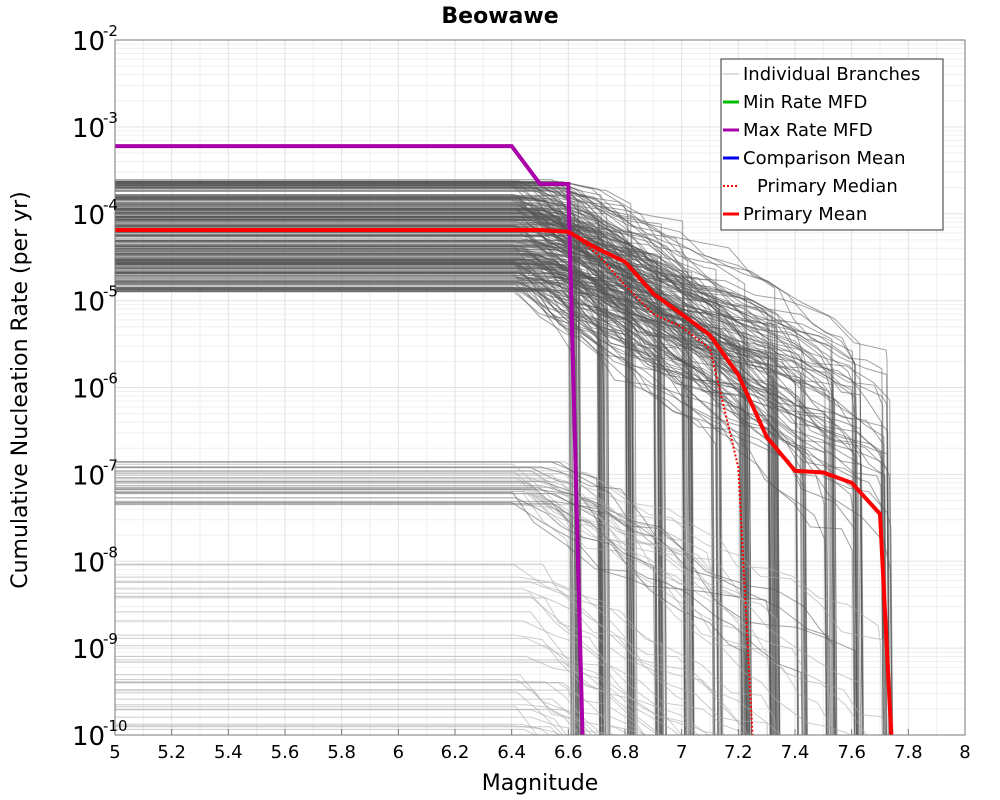  Describe the element at coordinates (110, 379) in the screenshot. I see `y-tick-exponent: -6` at that location.